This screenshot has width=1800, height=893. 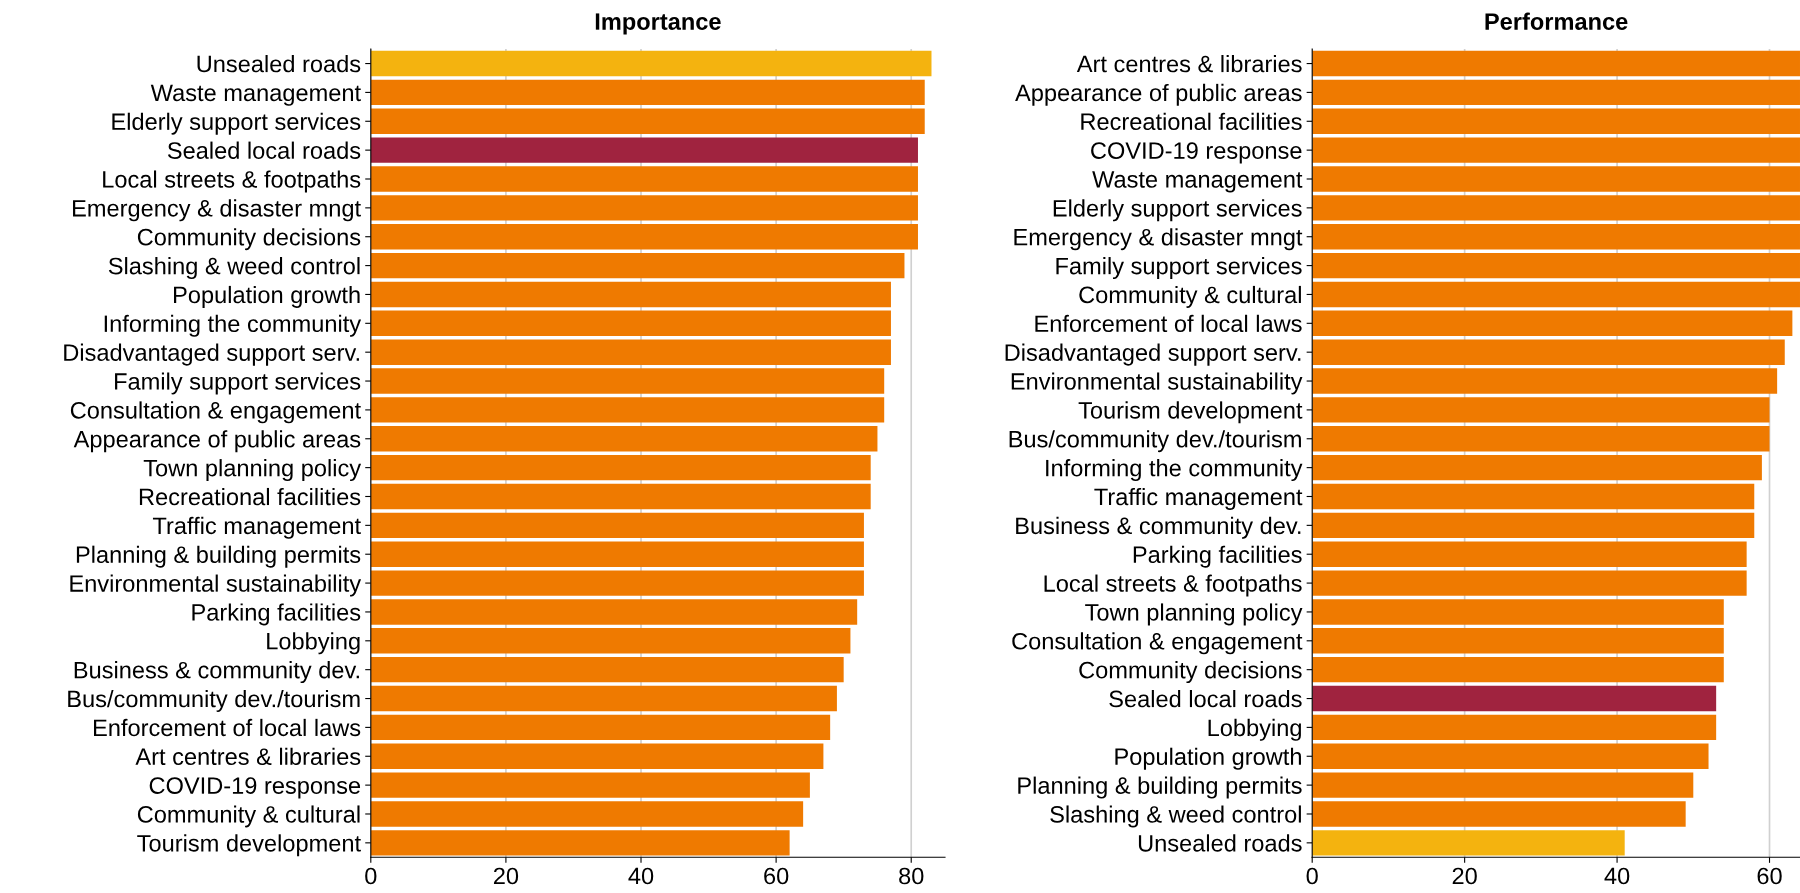 I want to click on y-tick-label: Disadvantaged support serv., so click(x=1153, y=354).